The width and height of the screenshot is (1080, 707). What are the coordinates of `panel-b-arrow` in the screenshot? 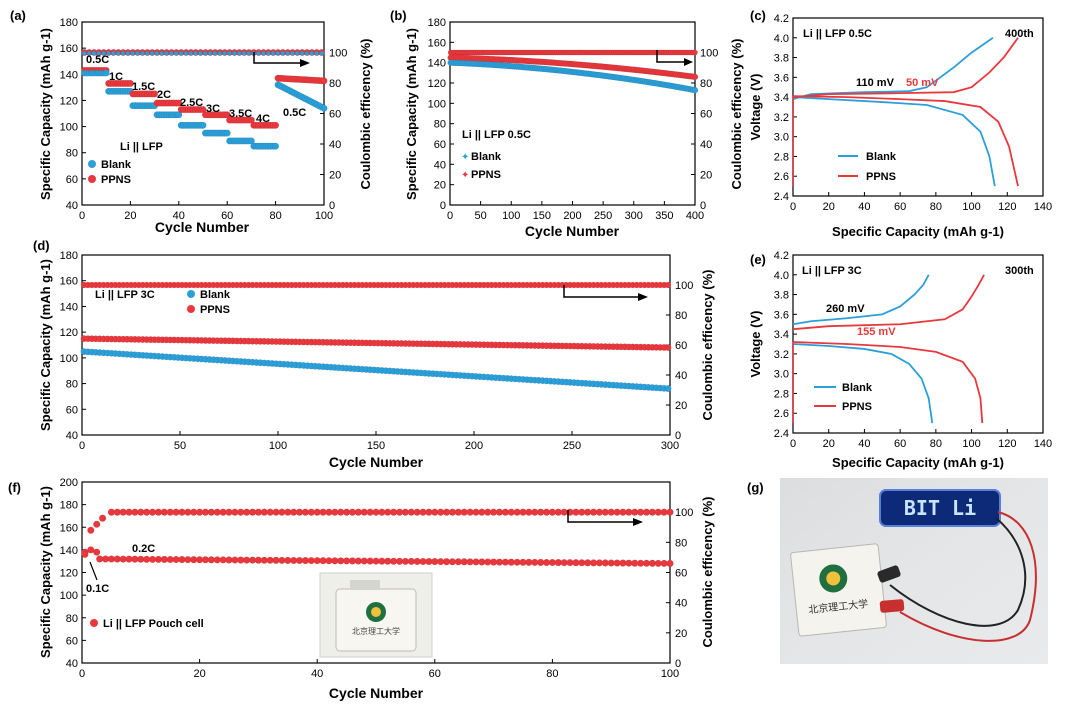 It's located at (670, 56).